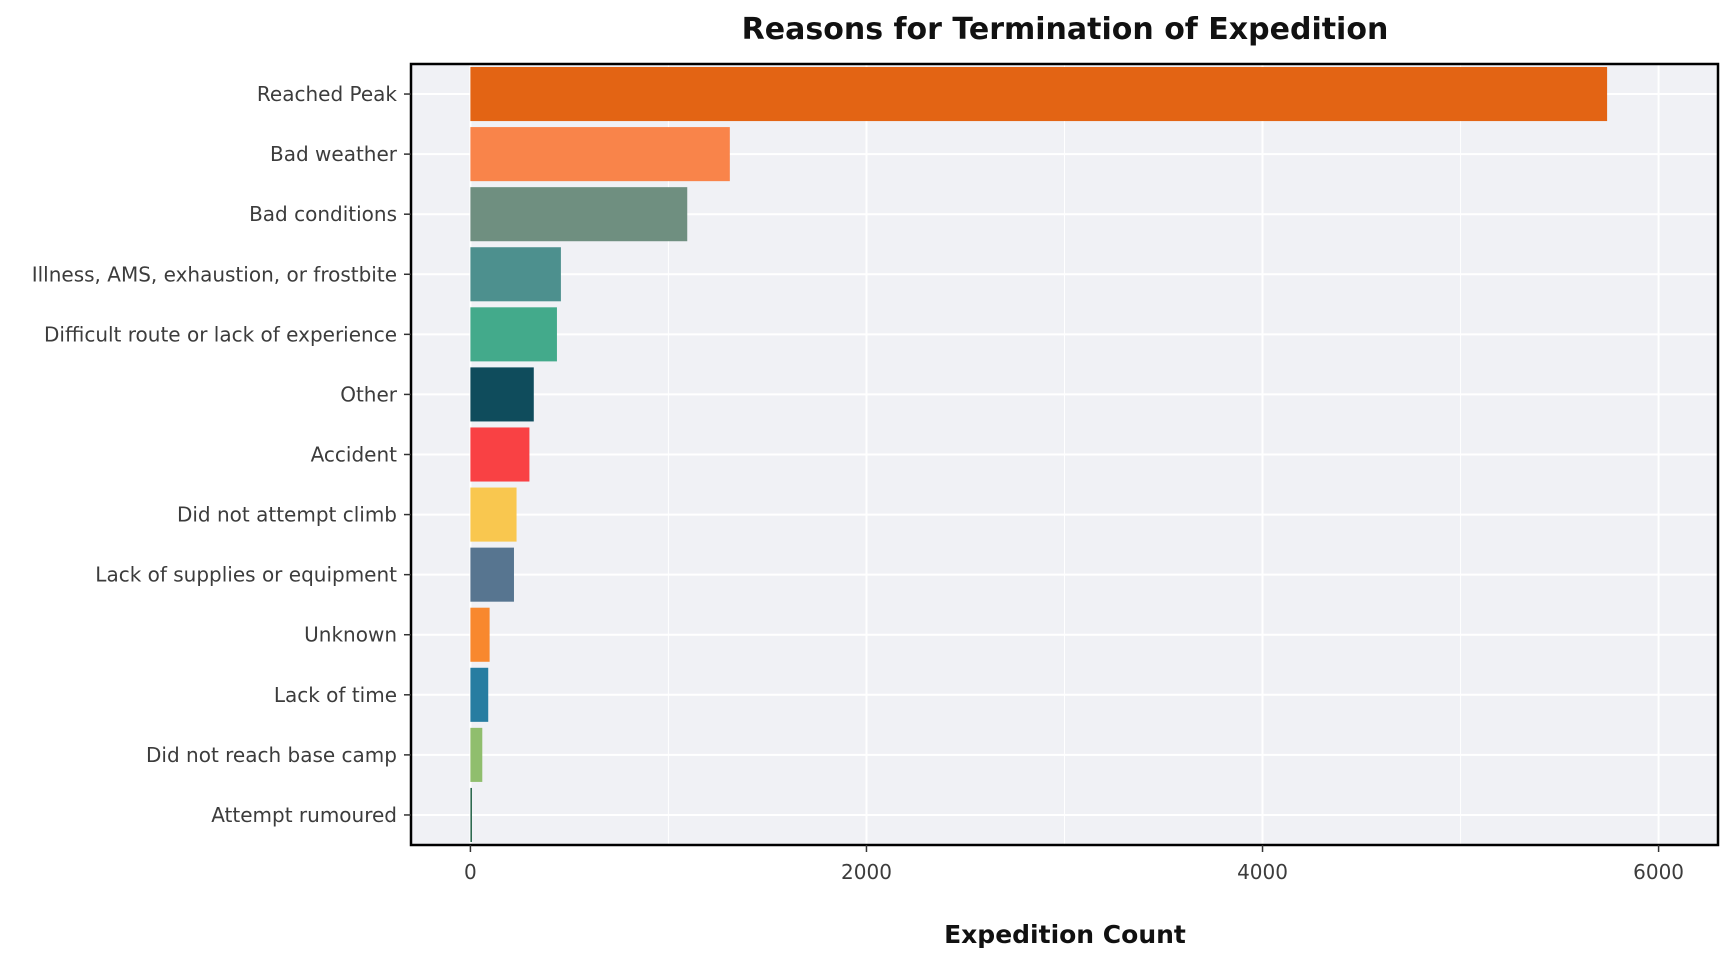 Image resolution: width=1728 pixels, height=964 pixels. I want to click on category-label: Accident, so click(354, 455).